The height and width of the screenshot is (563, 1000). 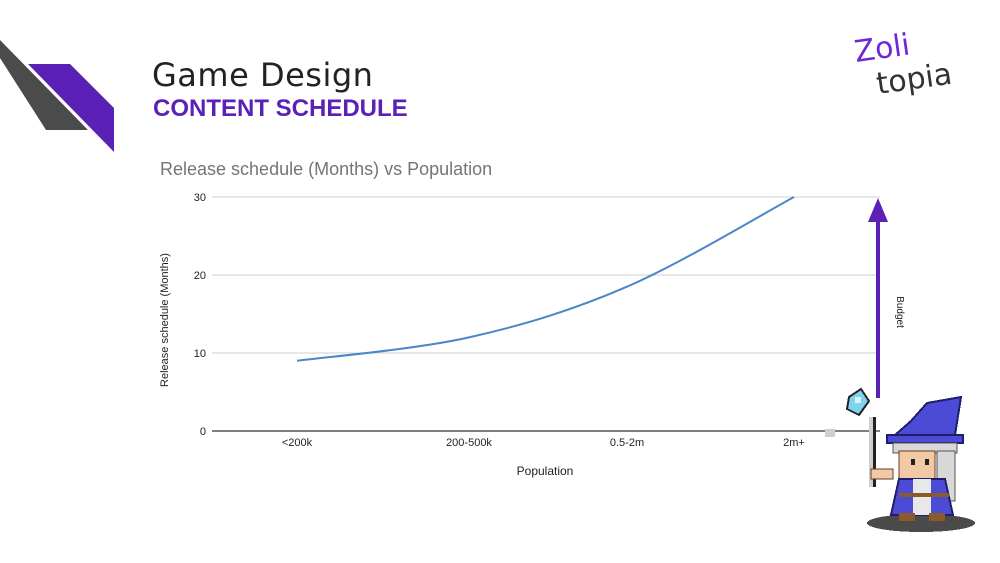 What do you see at coordinates (57, 96) in the screenshot?
I see `corner-decoration` at bounding box center [57, 96].